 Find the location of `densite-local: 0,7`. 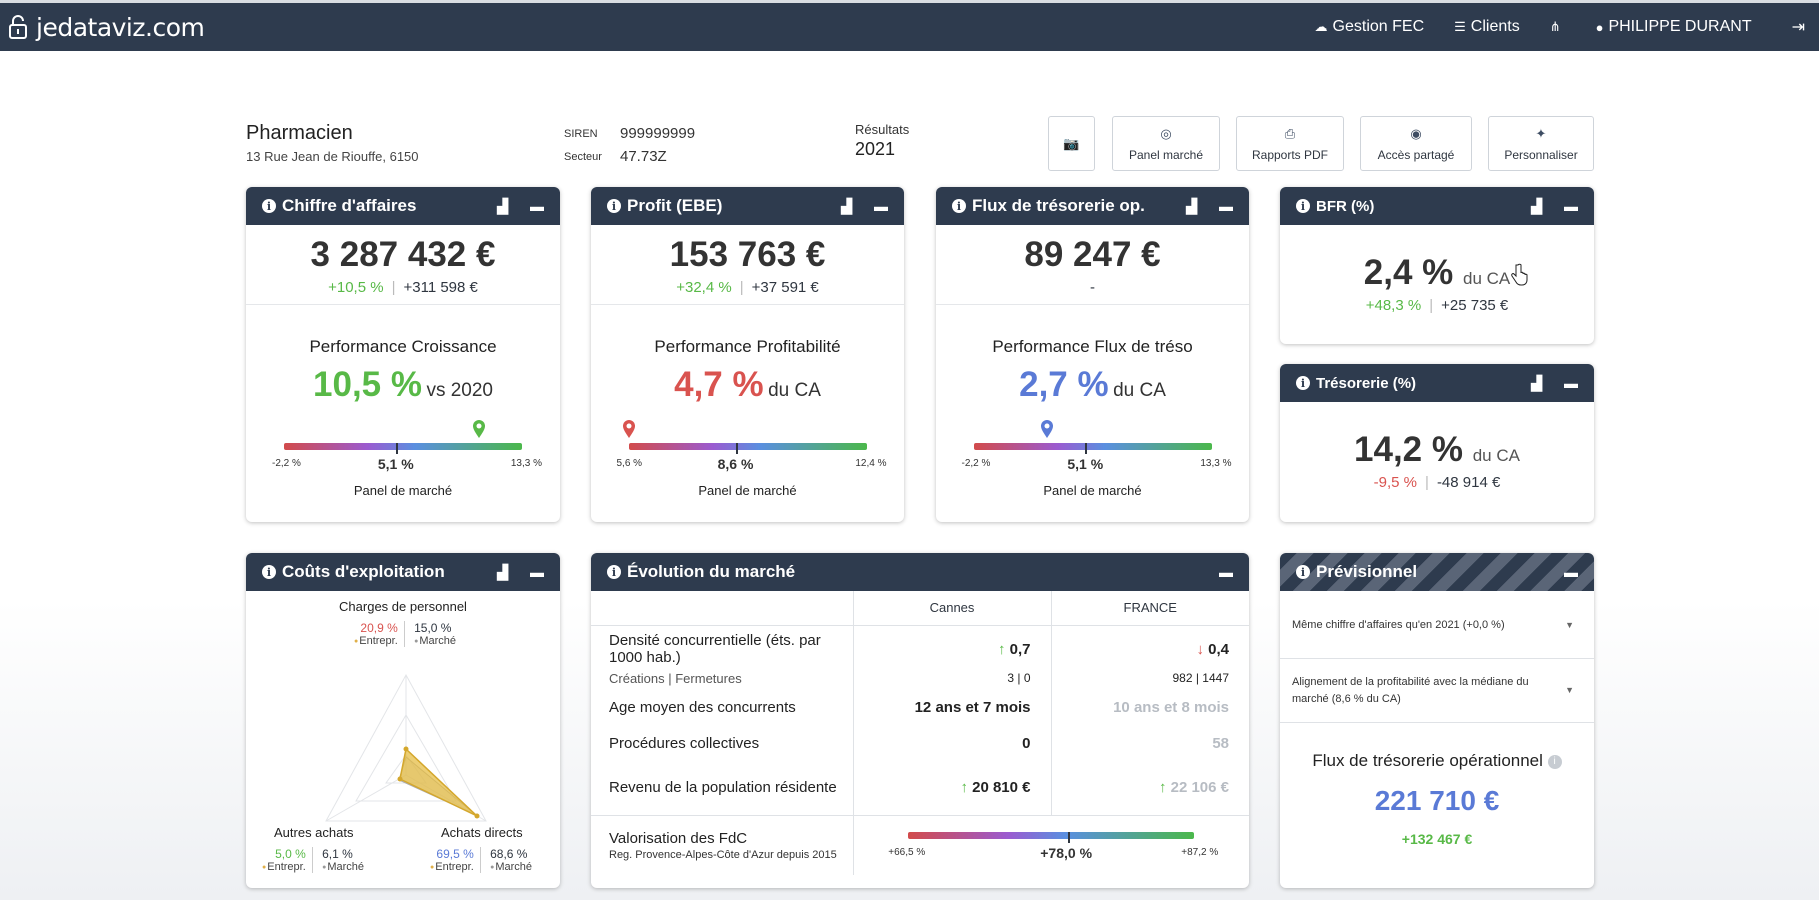

densite-local: 0,7 is located at coordinates (1020, 649).